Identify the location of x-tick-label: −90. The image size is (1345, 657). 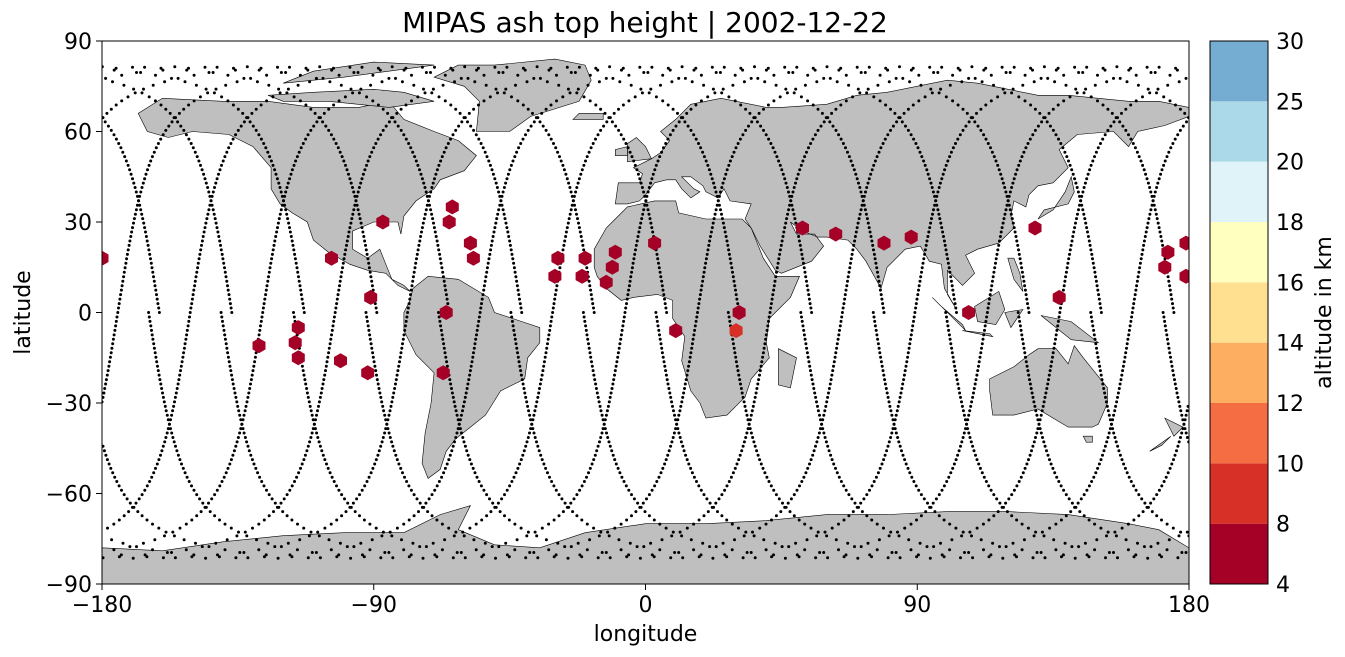
(374, 605).